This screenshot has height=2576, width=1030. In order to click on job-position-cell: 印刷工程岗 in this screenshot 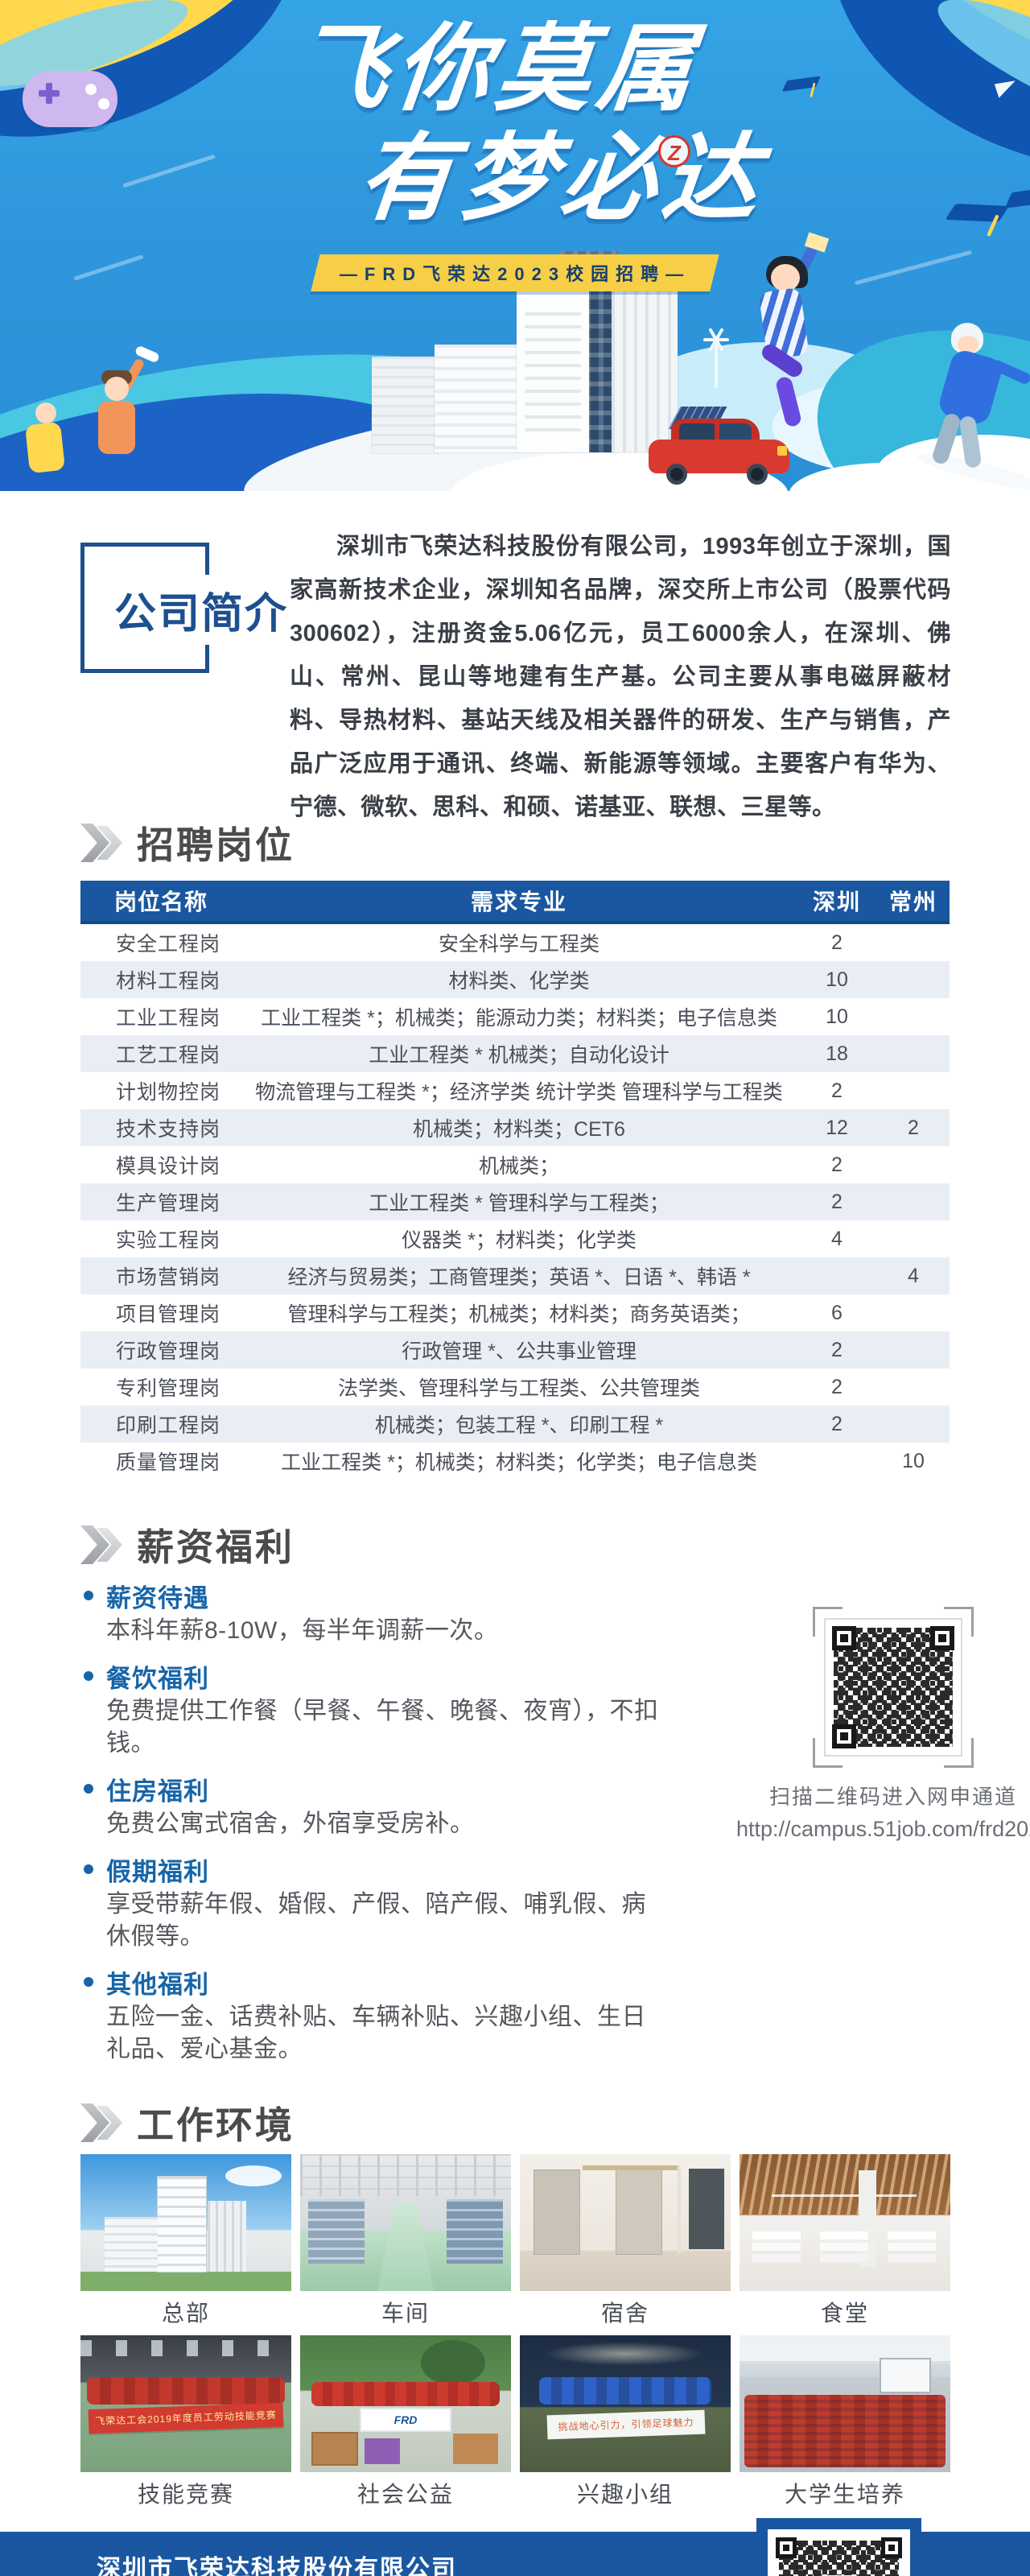, I will do `click(168, 1425)`.